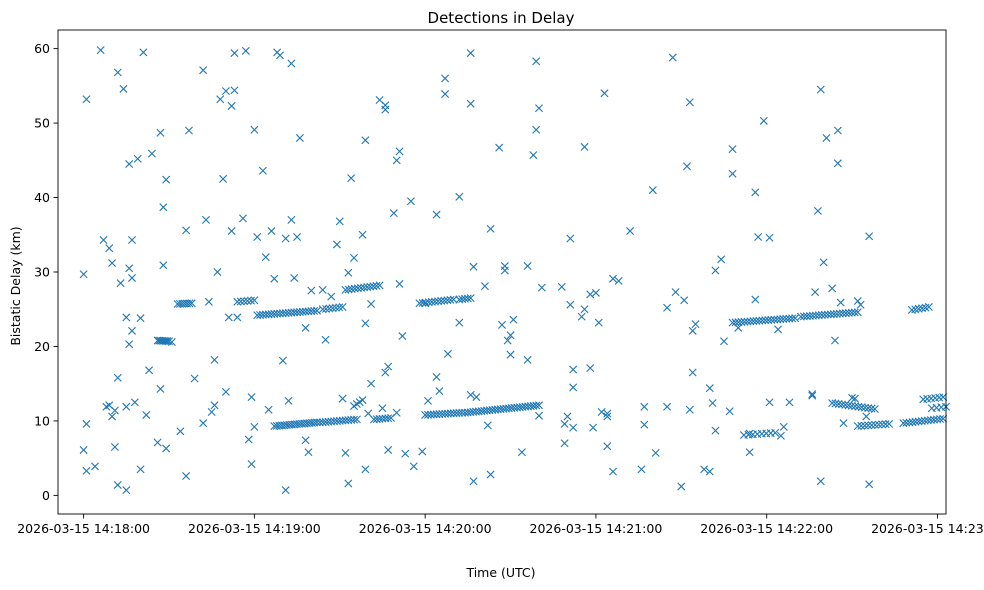 This screenshot has width=984, height=590. Describe the element at coordinates (15, 285) in the screenshot. I see `y-axis-label: Bistatic Delay (km)` at that location.